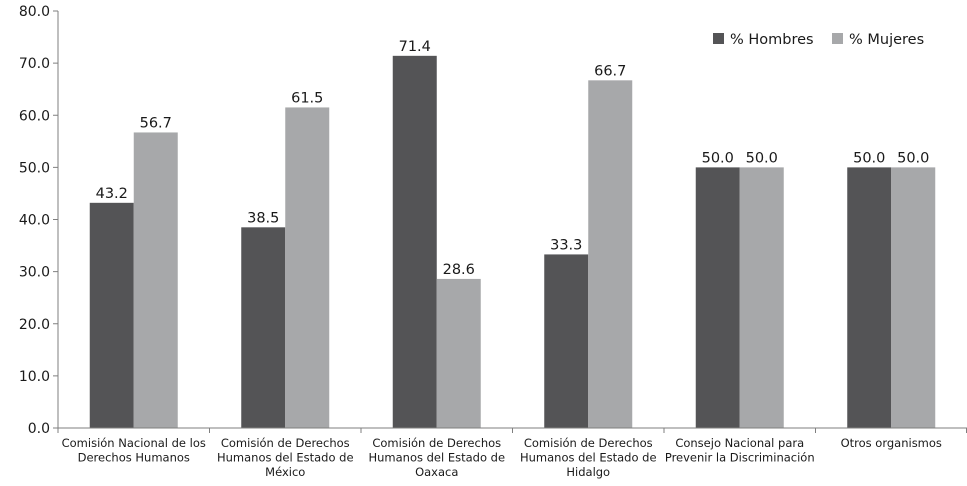 The image size is (967, 486). Describe the element at coordinates (134, 443) in the screenshot. I see `category-label-line: Comisión Nacional de los` at that location.